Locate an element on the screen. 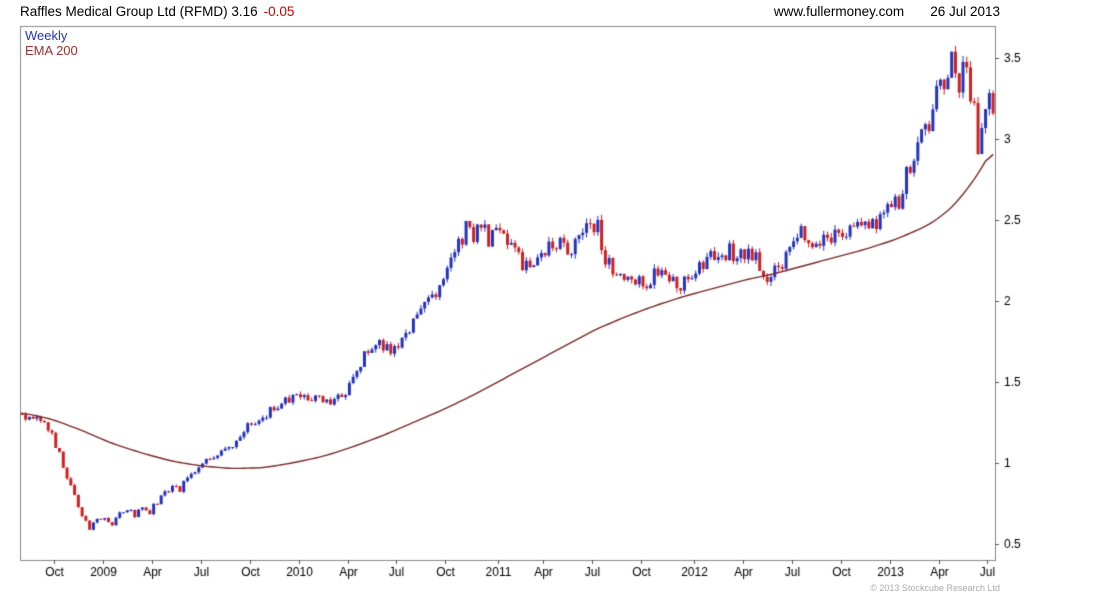 This screenshot has width=1100, height=600. chart-legend: Weekly EMA 200 is located at coordinates (51, 43).